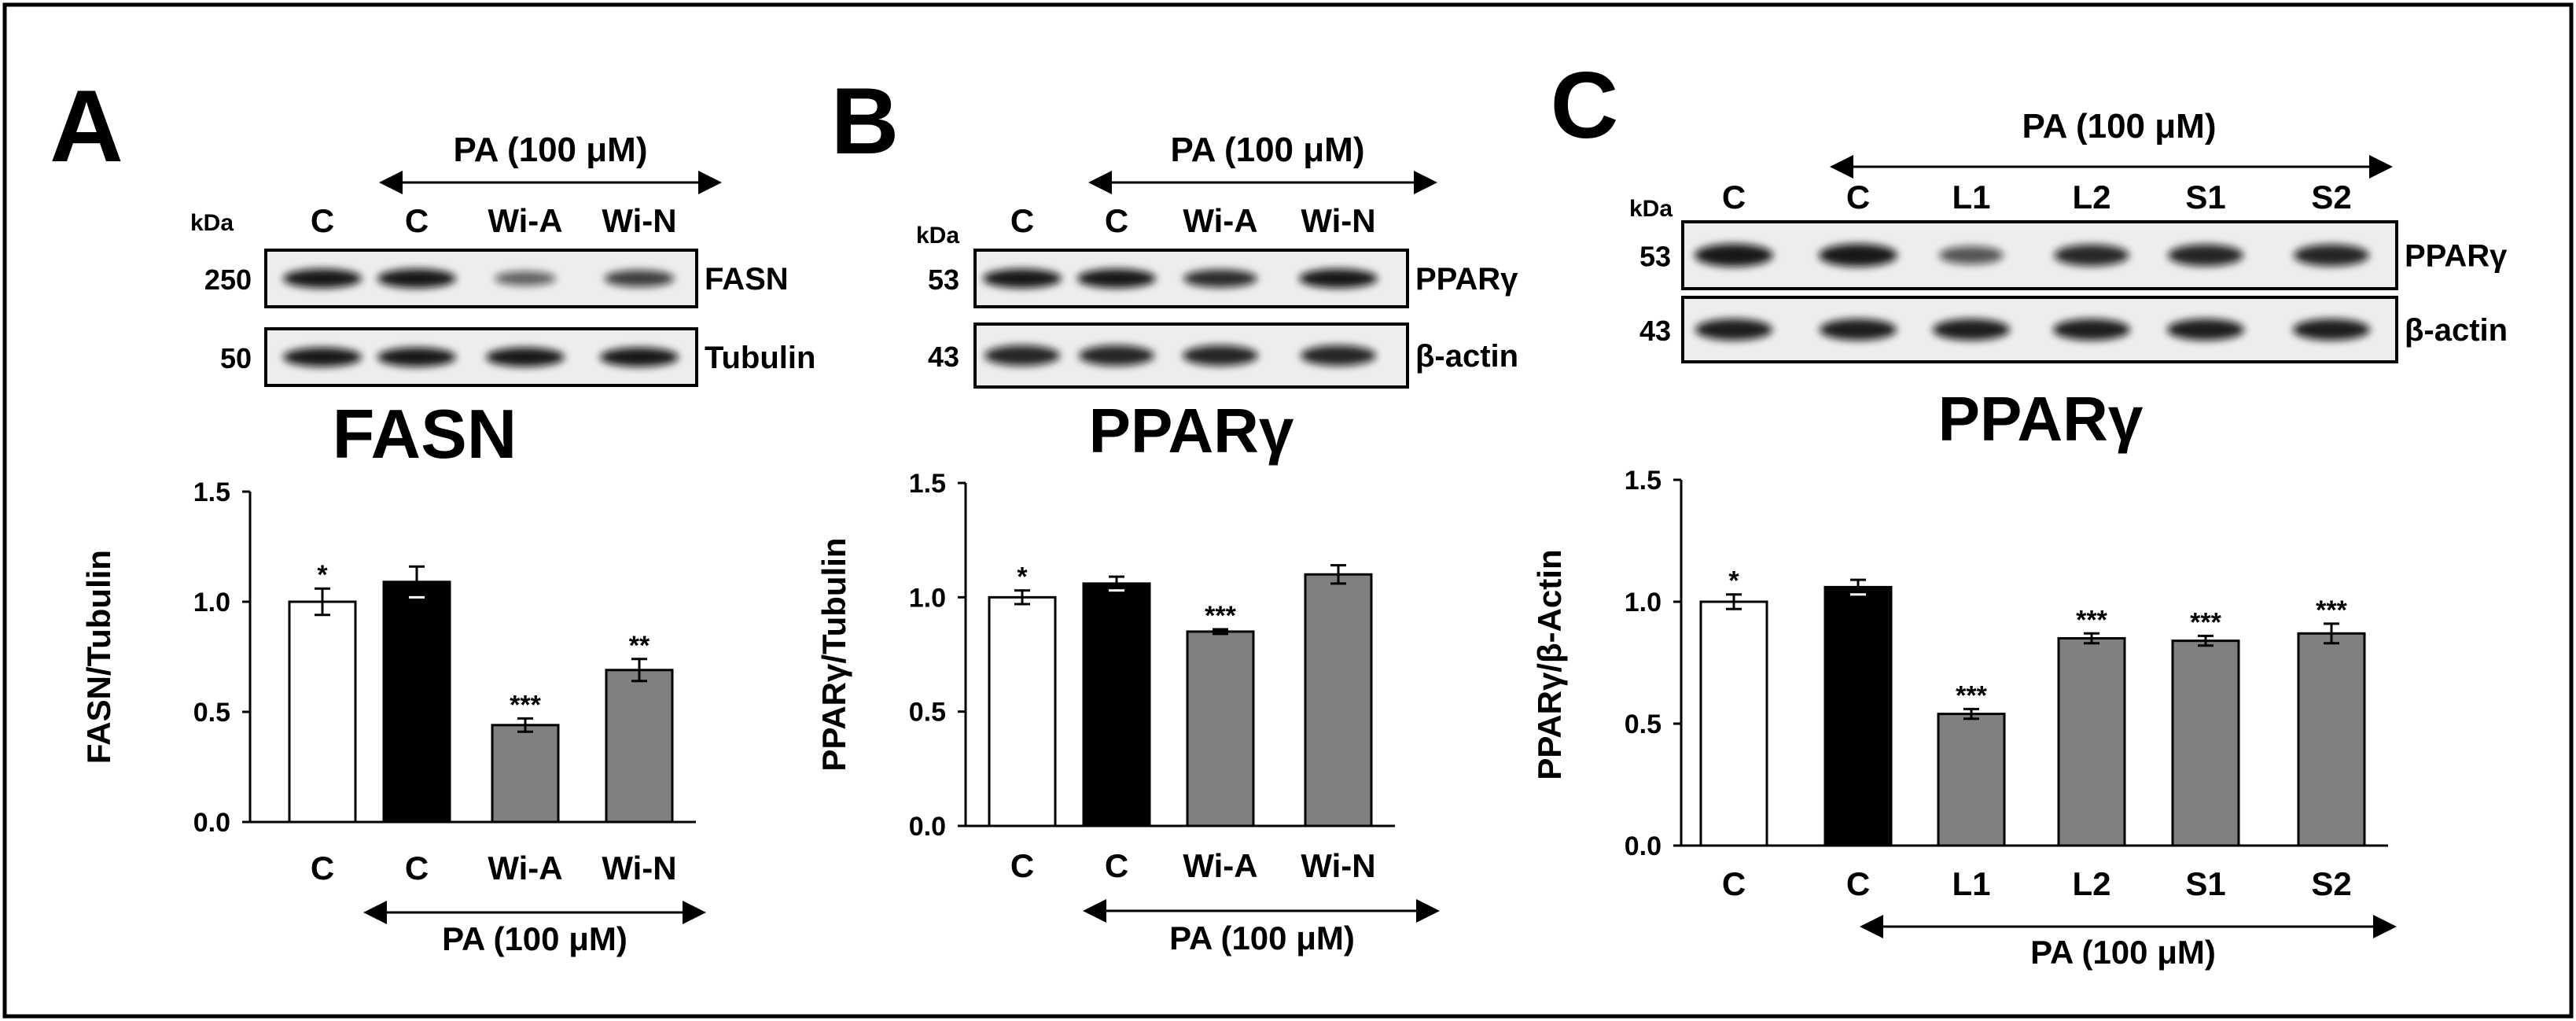 This screenshot has width=2576, height=1021. Describe the element at coordinates (425, 434) in the screenshot. I see `chart-title: FASN` at that location.